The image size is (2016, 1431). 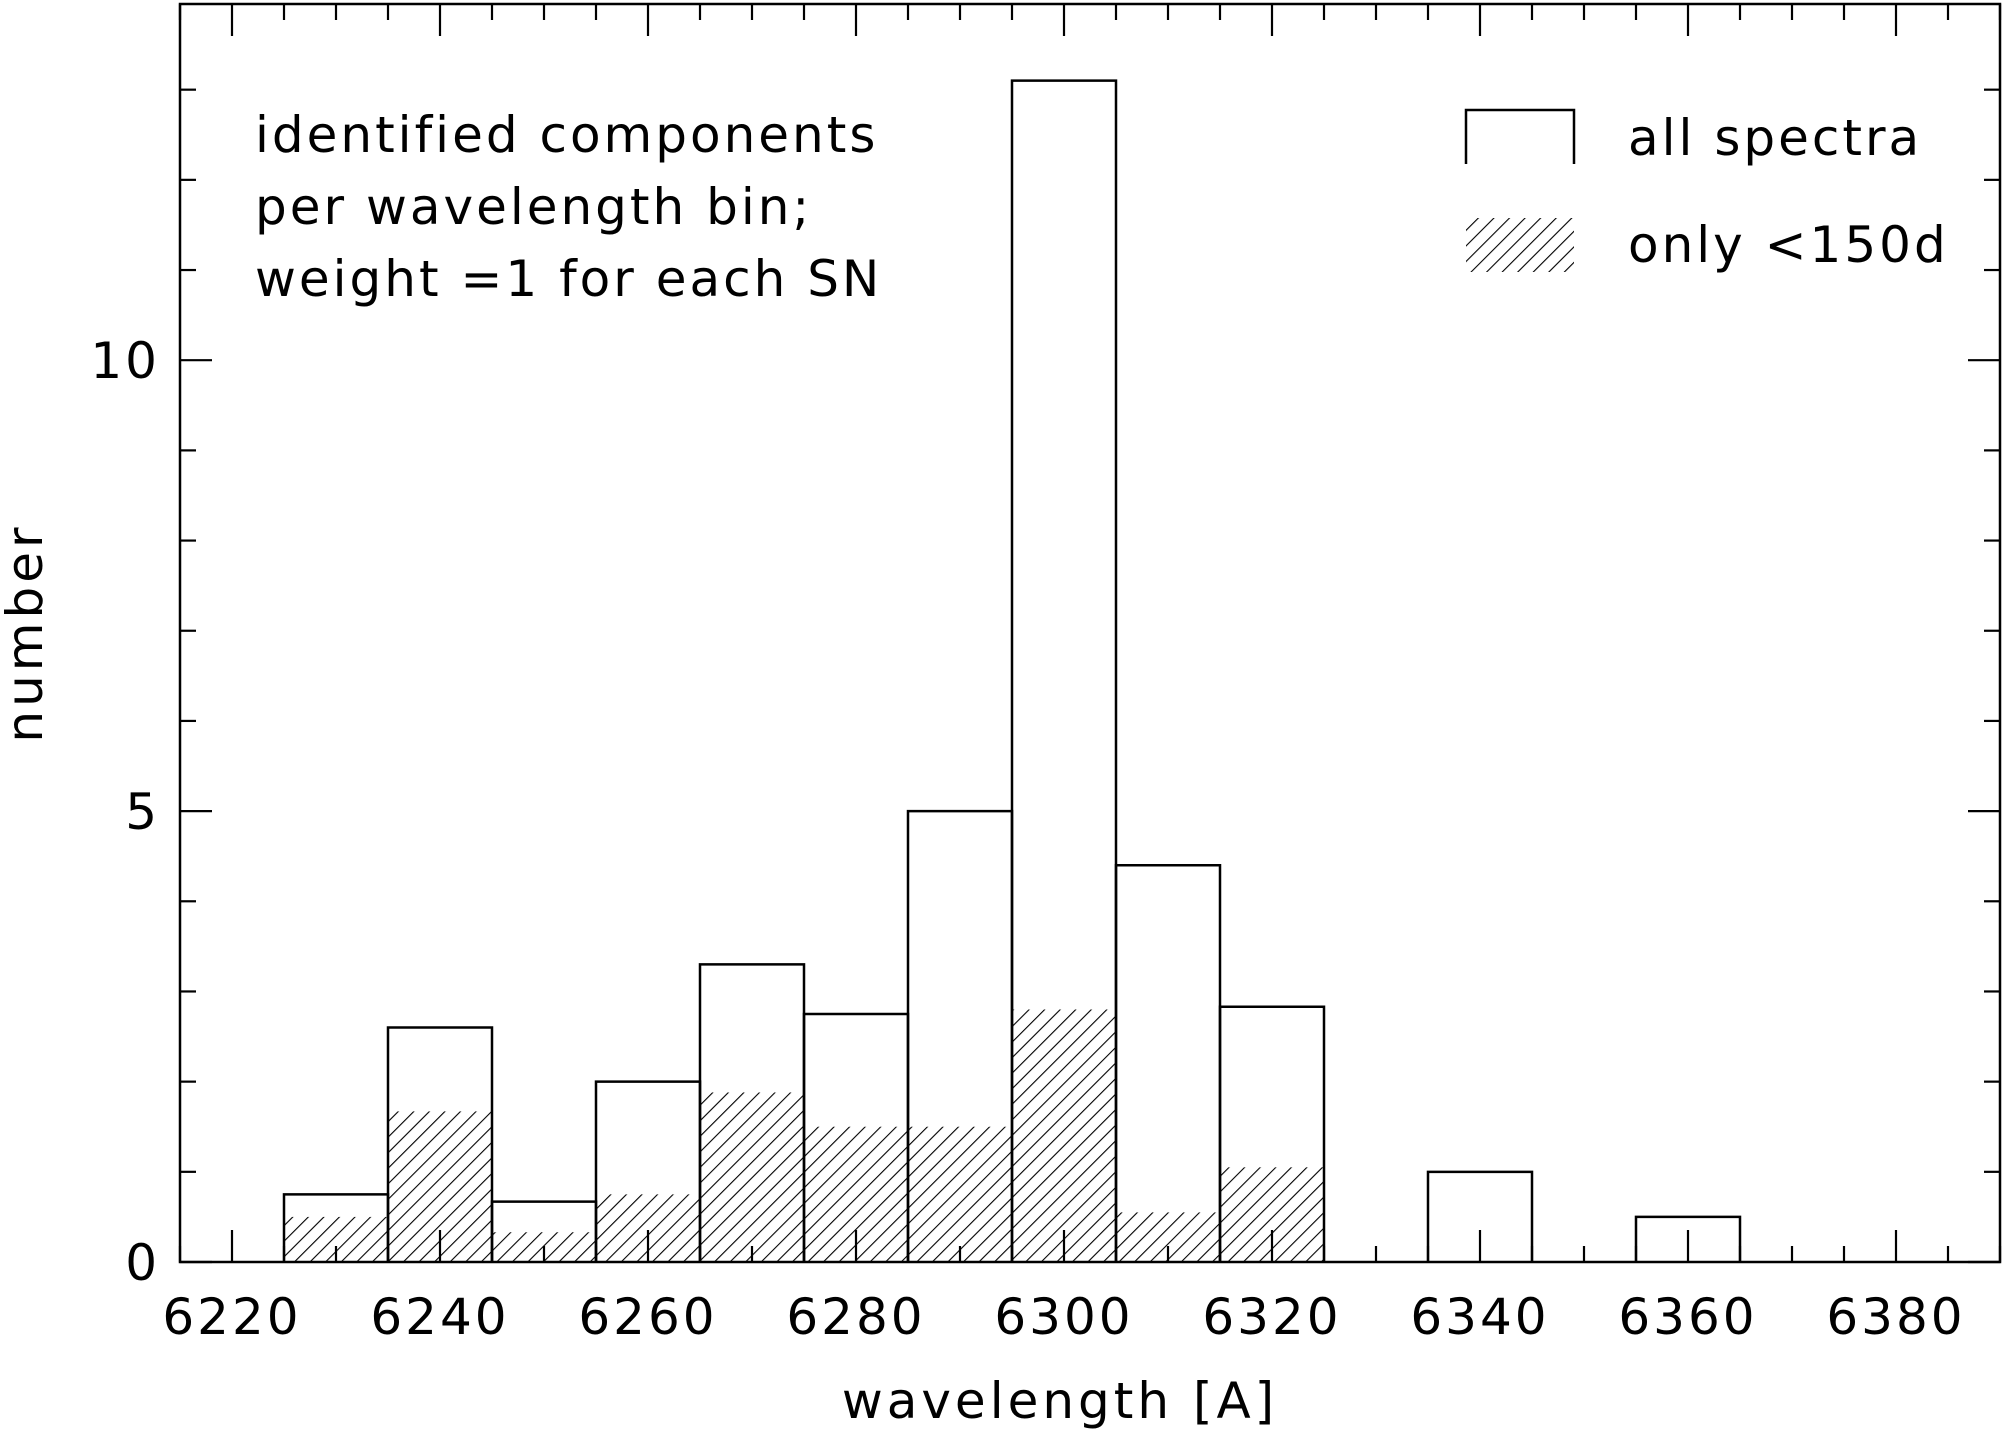 I want to click on legend-hatched-swatch, so click(x=1520, y=245).